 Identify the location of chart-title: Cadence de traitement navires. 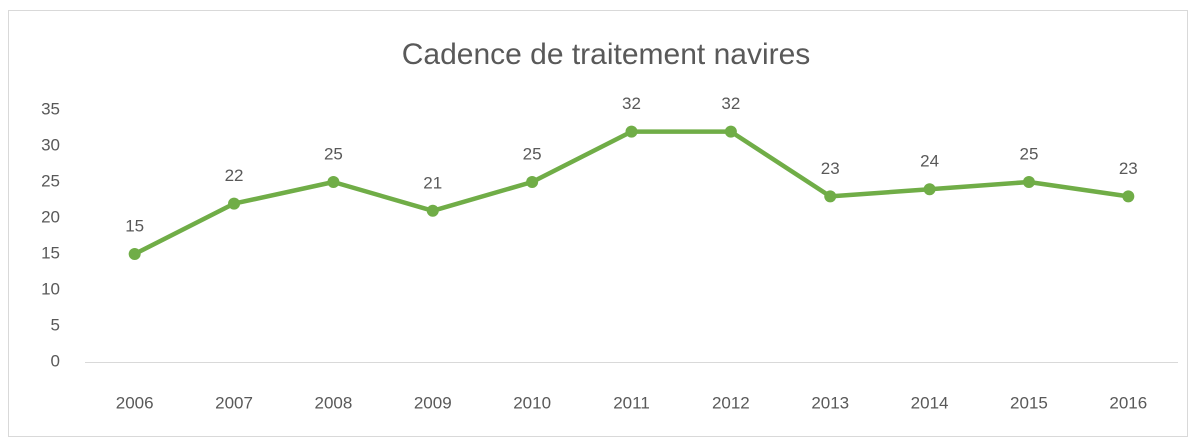
(606, 54).